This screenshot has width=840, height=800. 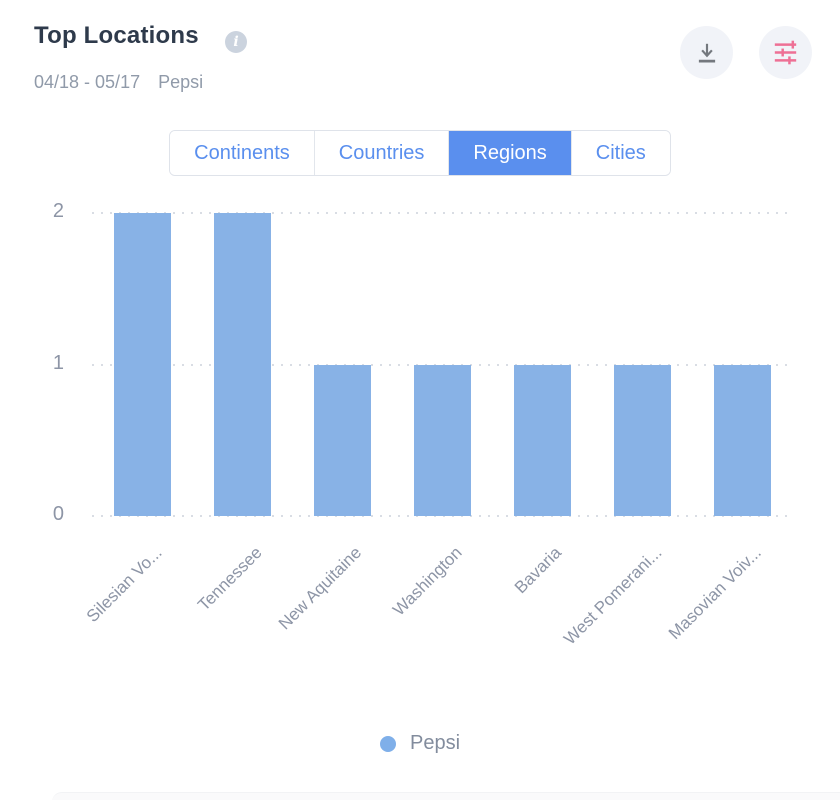 What do you see at coordinates (620, 153) in the screenshot?
I see `tab-cities: Cities` at bounding box center [620, 153].